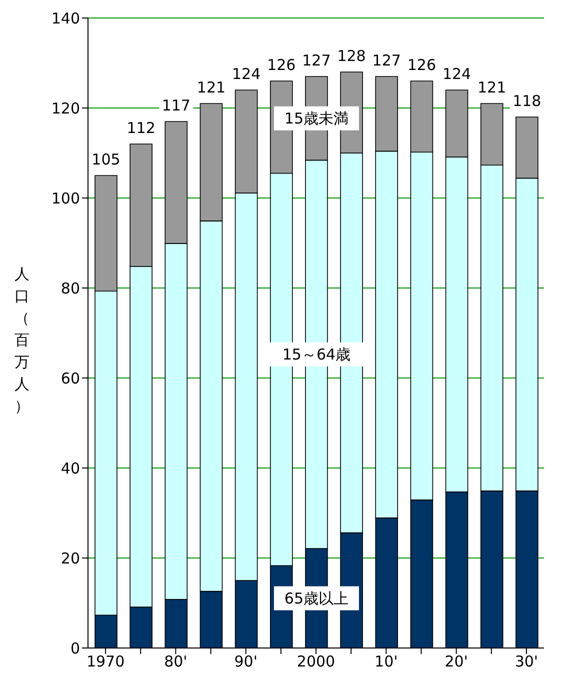 Image resolution: width=562 pixels, height=691 pixels. What do you see at coordinates (70, 378) in the screenshot?
I see `y-tick-label: 60` at bounding box center [70, 378].